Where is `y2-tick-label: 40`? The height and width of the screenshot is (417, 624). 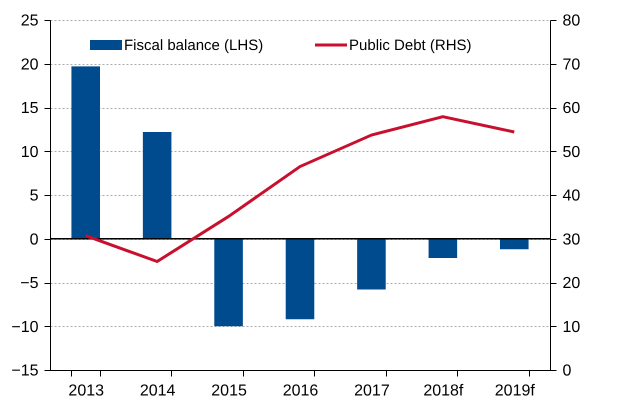
y2-tick-label: 40 is located at coordinates (571, 196).